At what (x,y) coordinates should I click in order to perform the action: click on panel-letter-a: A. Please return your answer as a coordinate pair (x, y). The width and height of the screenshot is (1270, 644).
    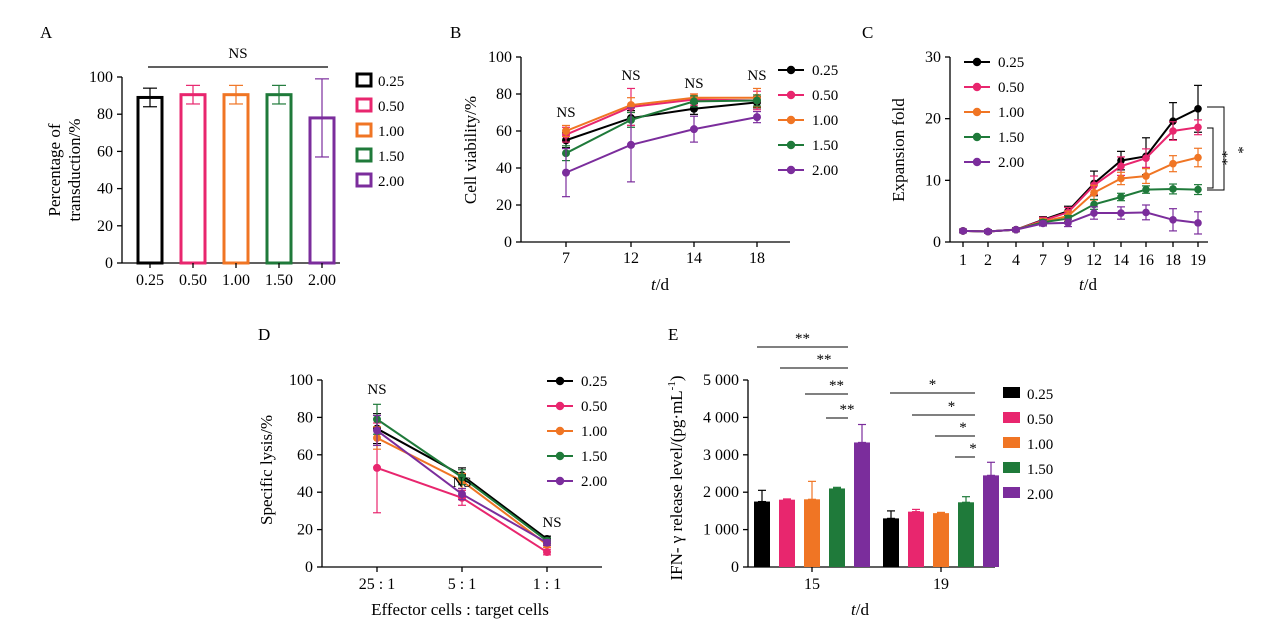
    Looking at the image, I should click on (46, 32).